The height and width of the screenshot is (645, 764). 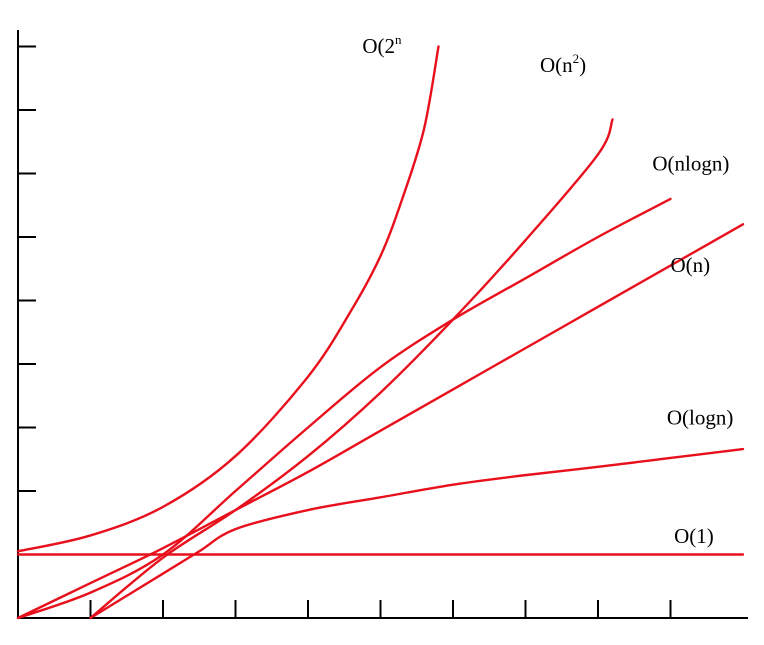 What do you see at coordinates (691, 265) in the screenshot?
I see `label-o-n: O(n)` at bounding box center [691, 265].